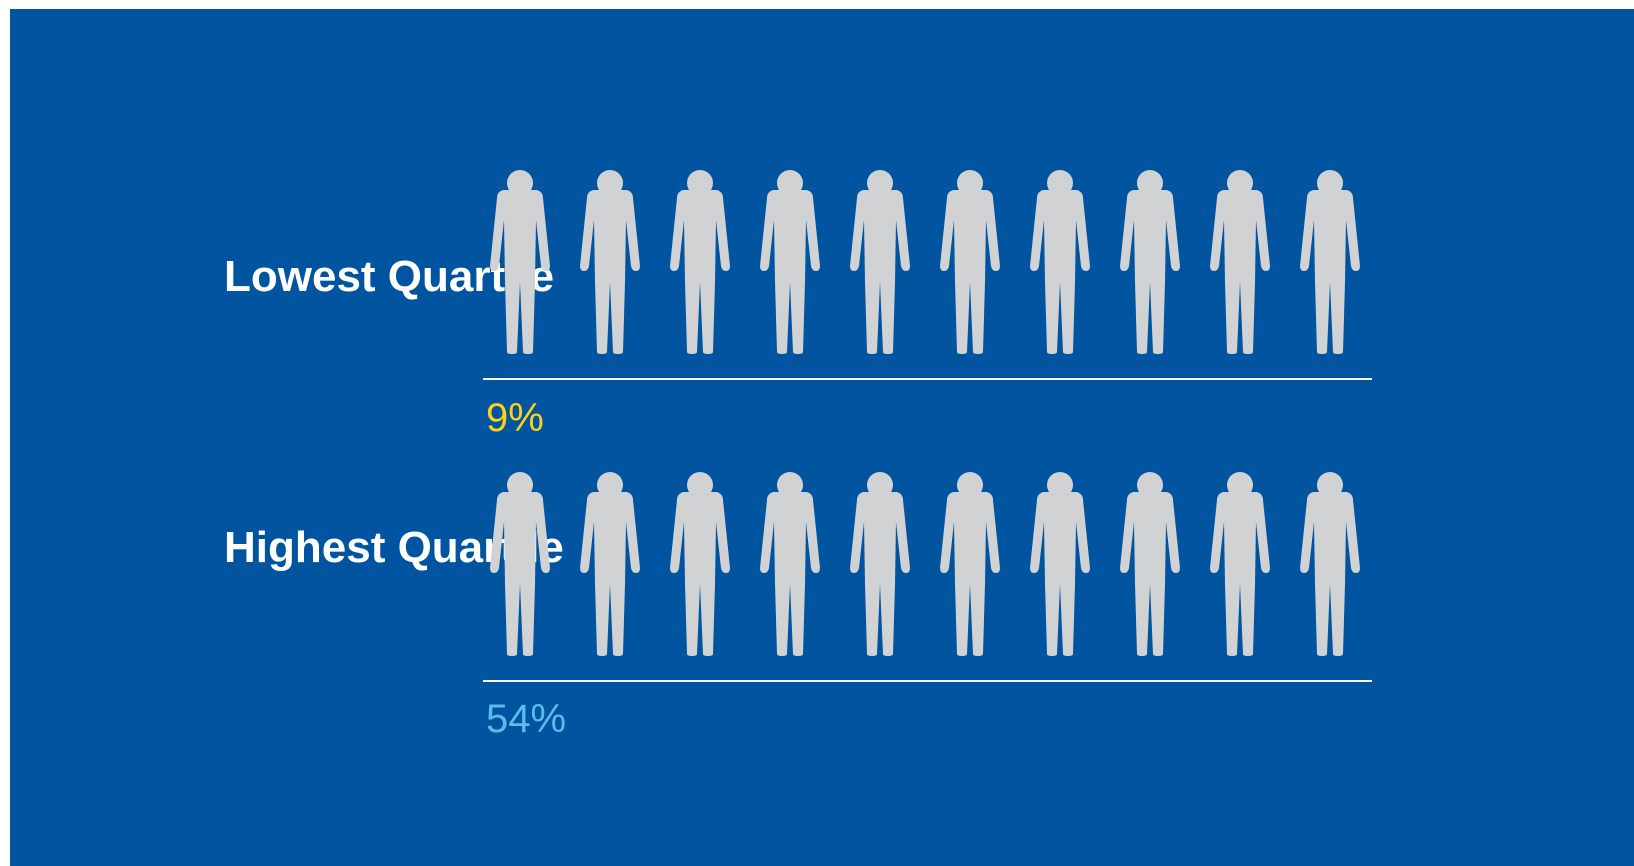  What do you see at coordinates (927, 379) in the screenshot?
I see `baseline-lowest-quartile` at bounding box center [927, 379].